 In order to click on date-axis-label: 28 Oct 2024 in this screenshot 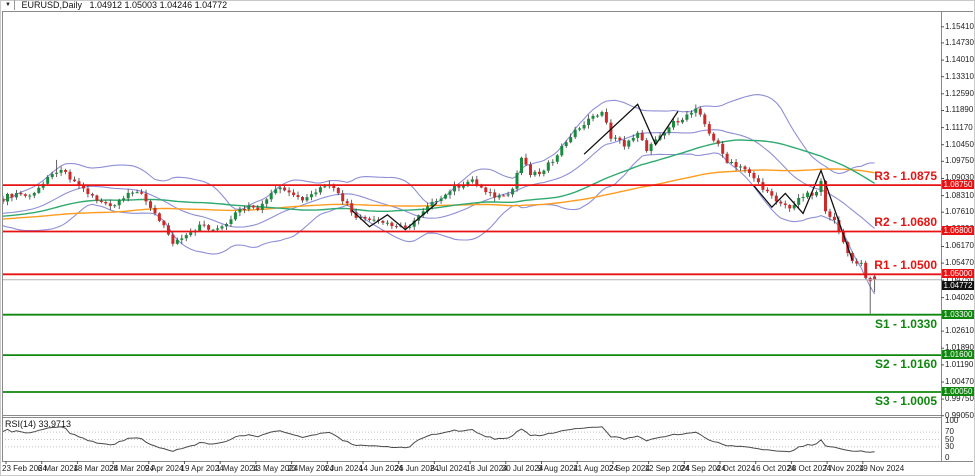, I will do `click(809, 468)`.